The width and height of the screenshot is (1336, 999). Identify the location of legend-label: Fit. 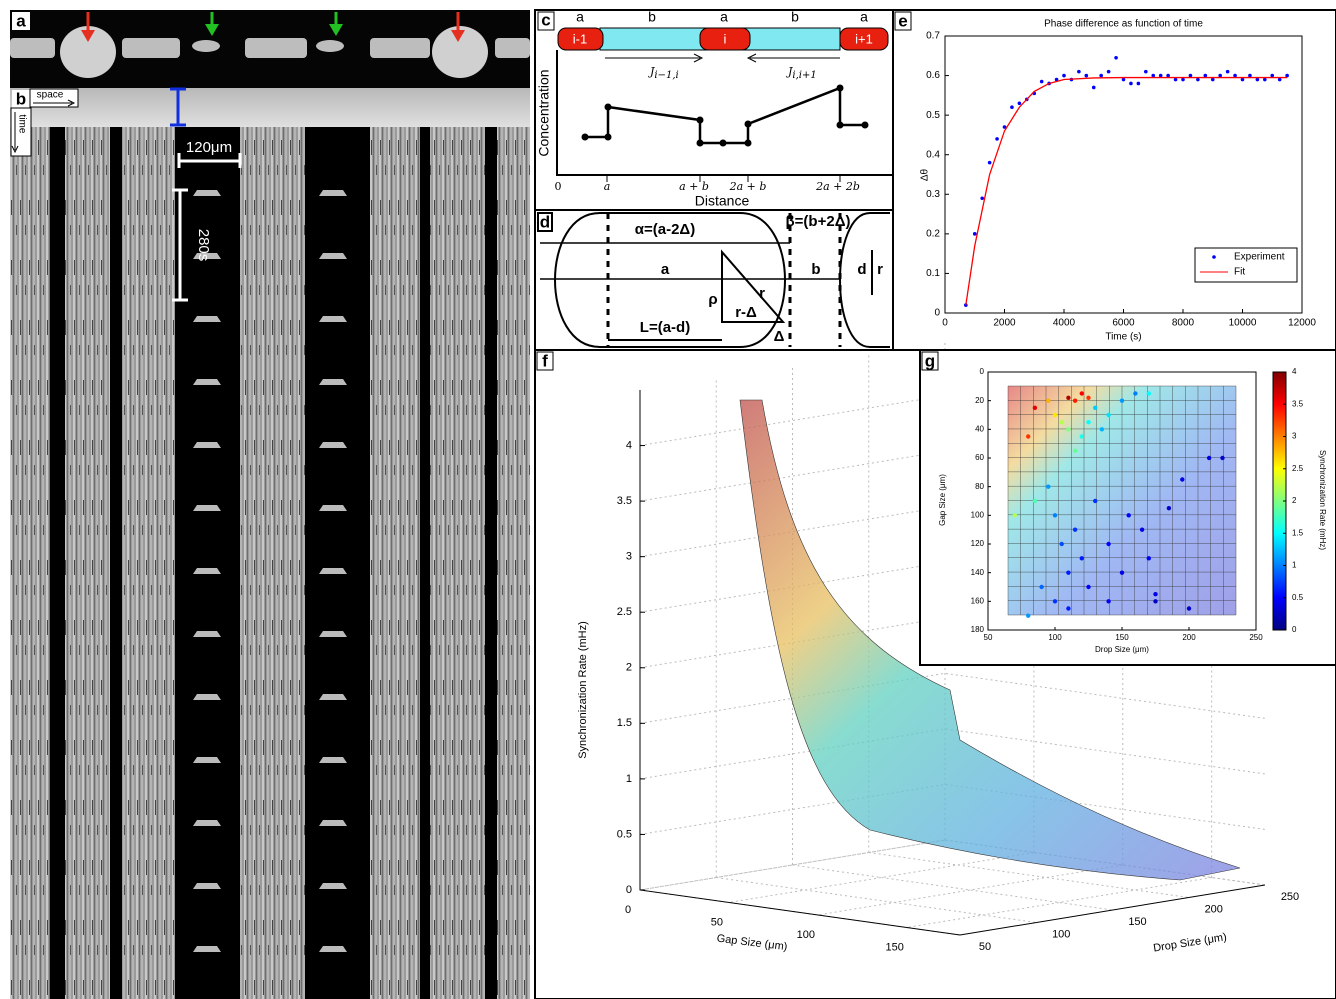
(1239, 272).